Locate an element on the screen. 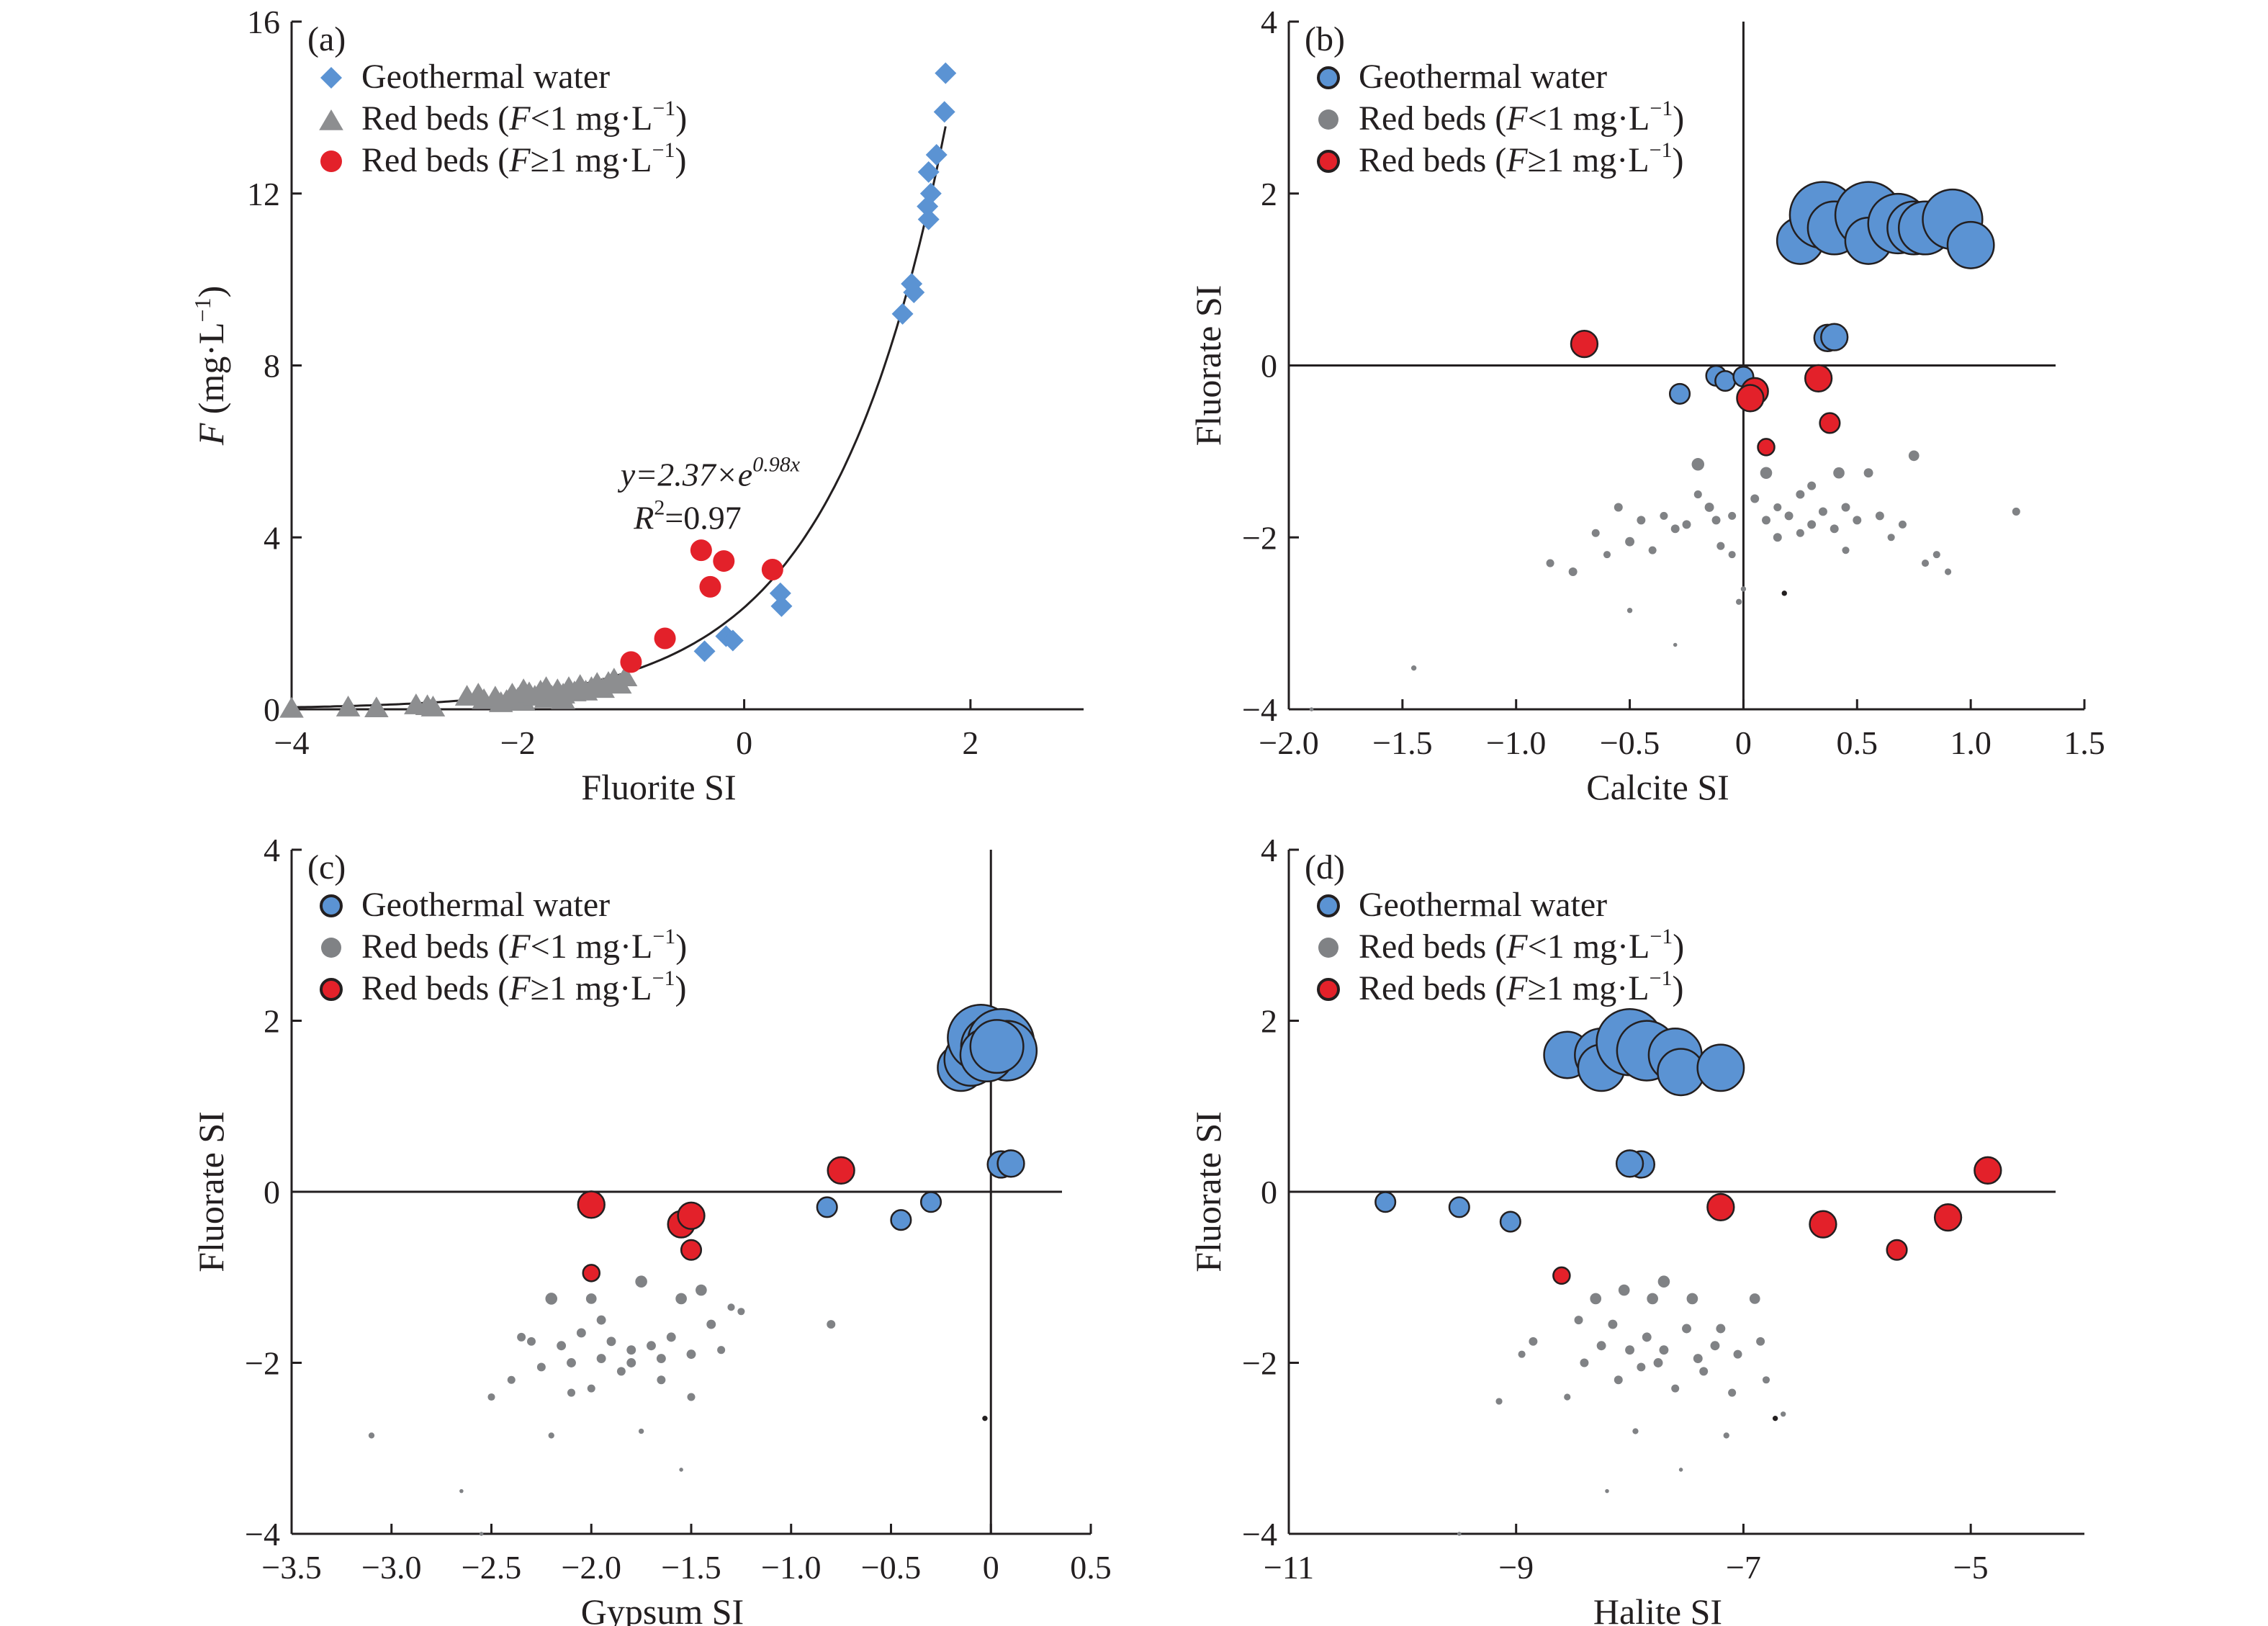  legend-marker is located at coordinates (1328, 948).